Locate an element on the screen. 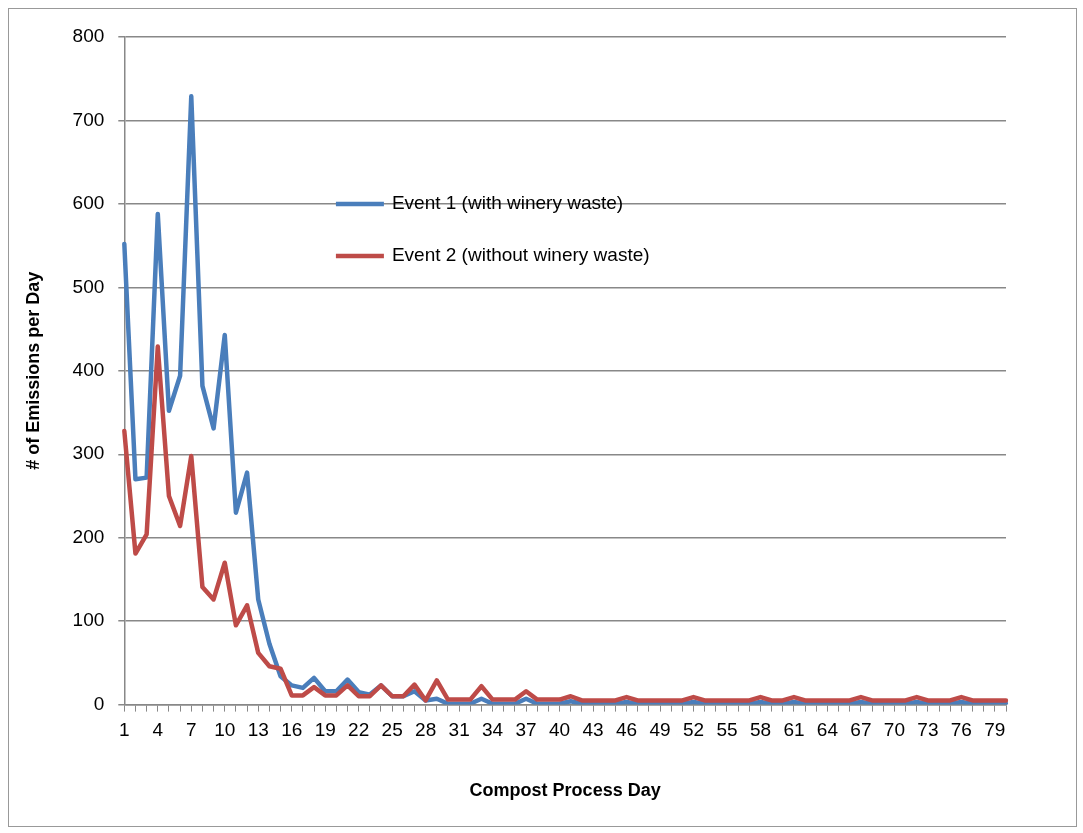 The width and height of the screenshot is (1083, 833). legend-label: Event 1 (with winery waste) is located at coordinates (507, 203).